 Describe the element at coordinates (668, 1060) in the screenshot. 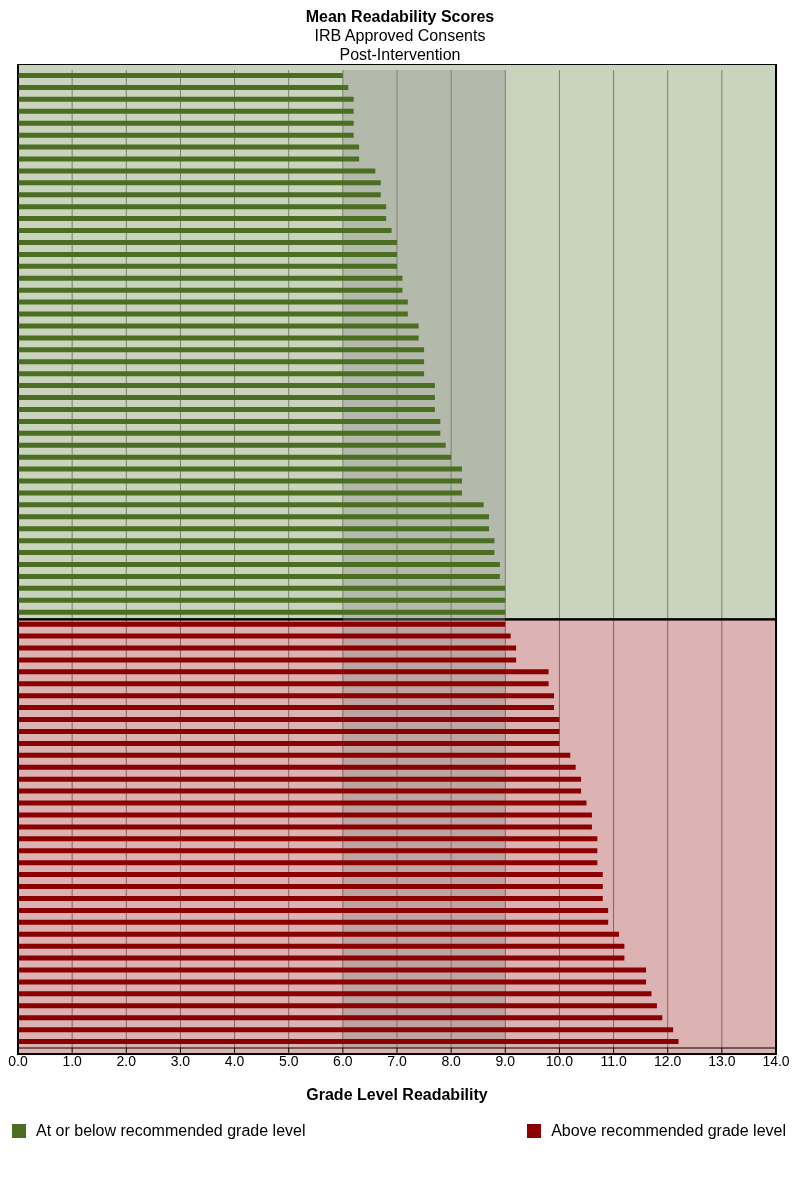

I see `x-tick-label: 12.0` at that location.